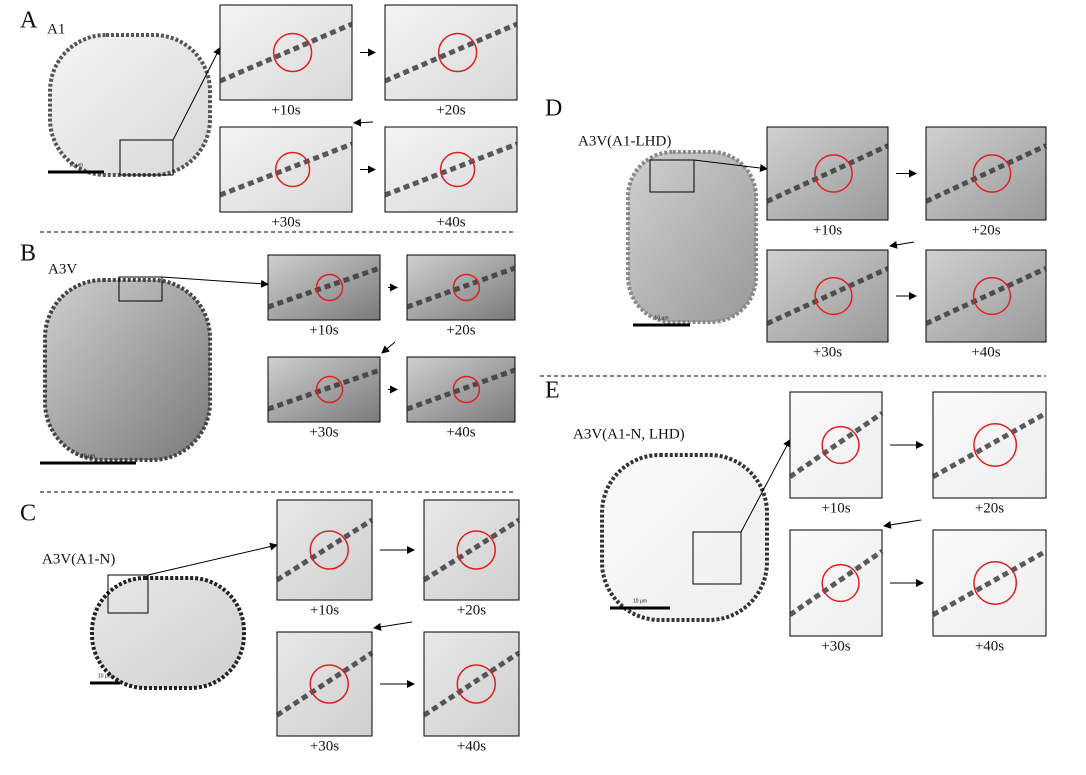 The width and height of the screenshot is (1086, 775). What do you see at coordinates (62, 269) in the screenshot?
I see `construct-label: A3V` at bounding box center [62, 269].